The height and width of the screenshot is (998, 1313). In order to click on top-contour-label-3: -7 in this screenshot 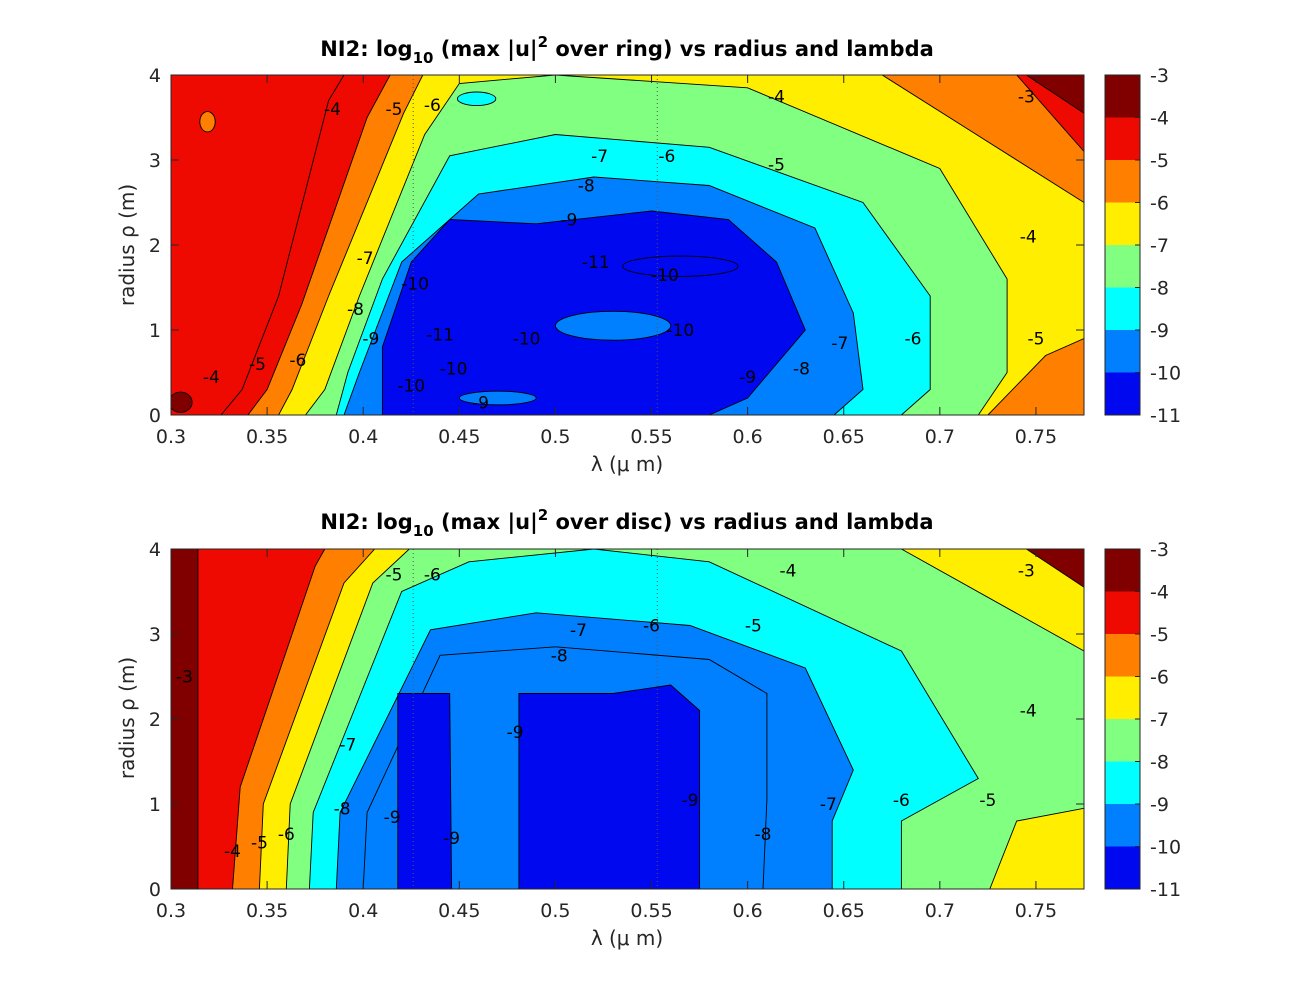, I will do `click(599, 157)`.